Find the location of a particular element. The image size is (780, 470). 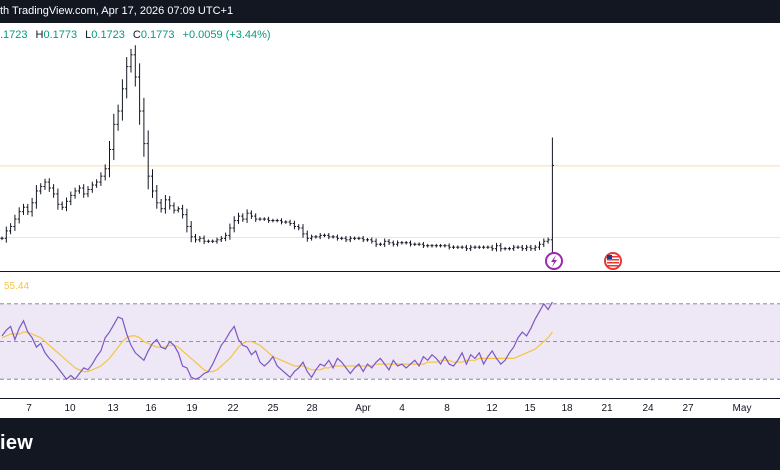

time-axis-tick-label: 28 is located at coordinates (312, 408).